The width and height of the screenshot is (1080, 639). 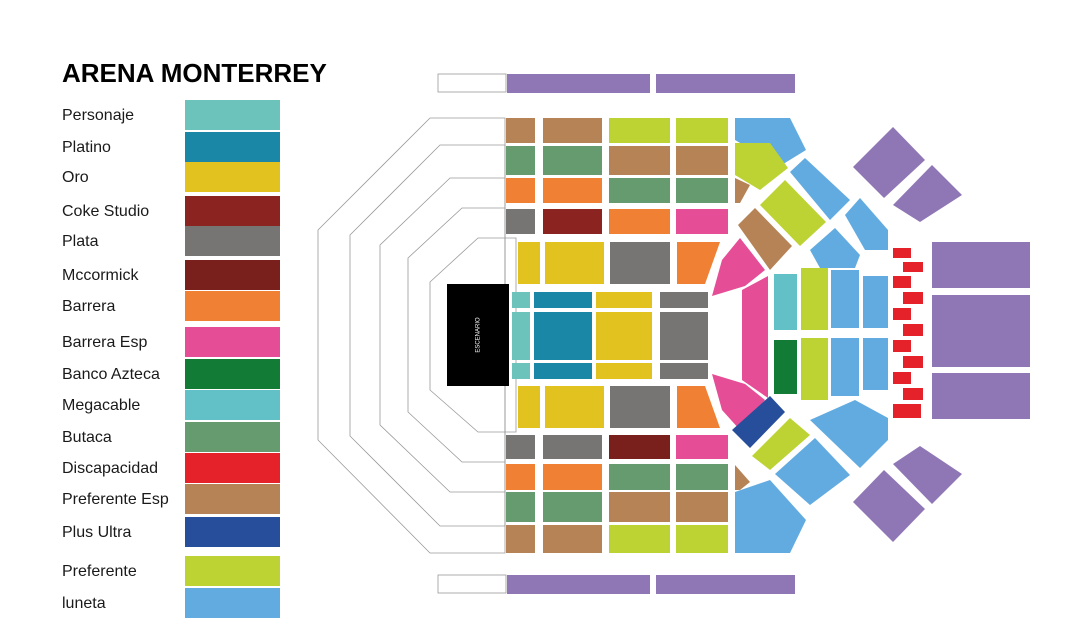 What do you see at coordinates (104, 342) in the screenshot?
I see `legend-label: Barrera Esp` at bounding box center [104, 342].